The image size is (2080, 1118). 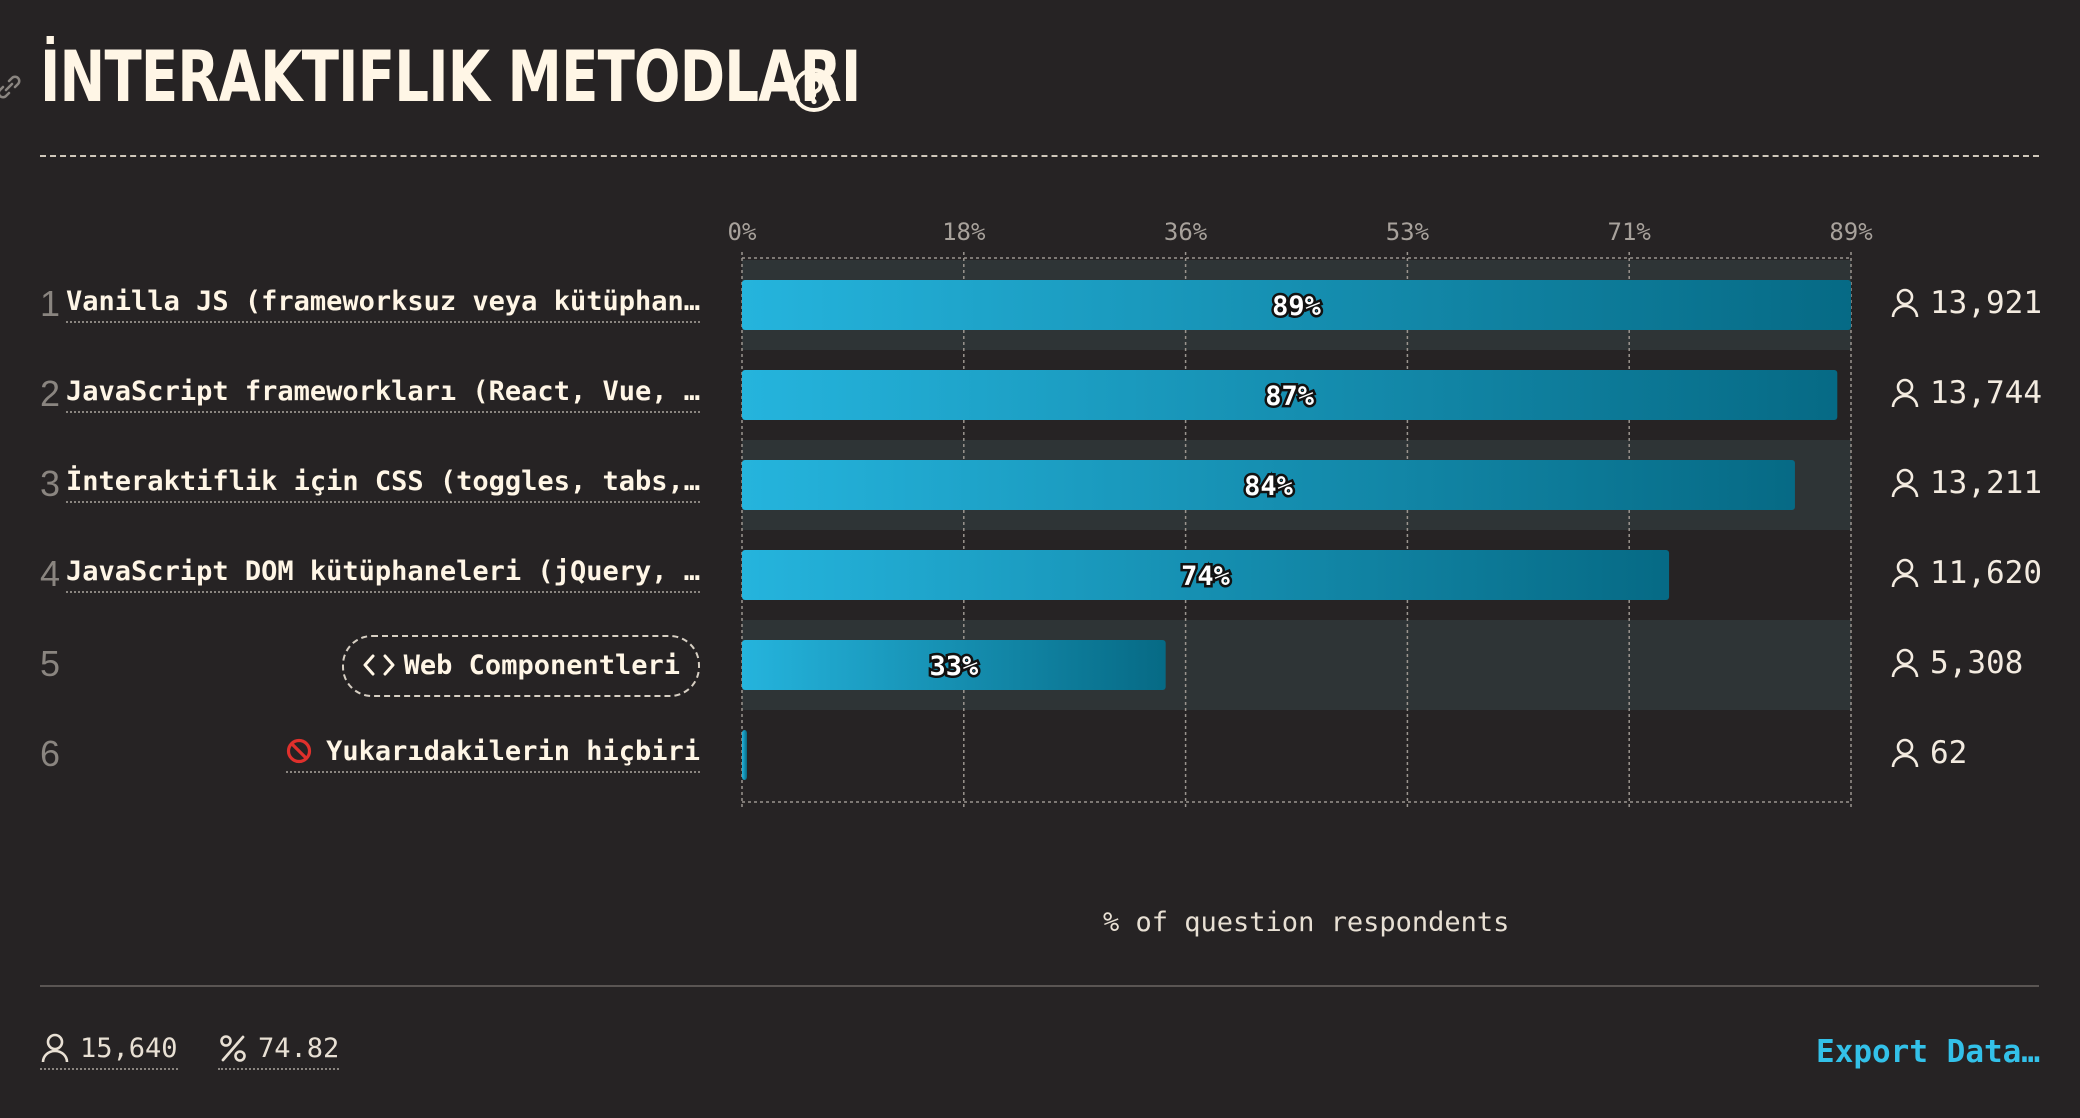 What do you see at coordinates (50, 663) in the screenshot?
I see `row-rank: 5` at bounding box center [50, 663].